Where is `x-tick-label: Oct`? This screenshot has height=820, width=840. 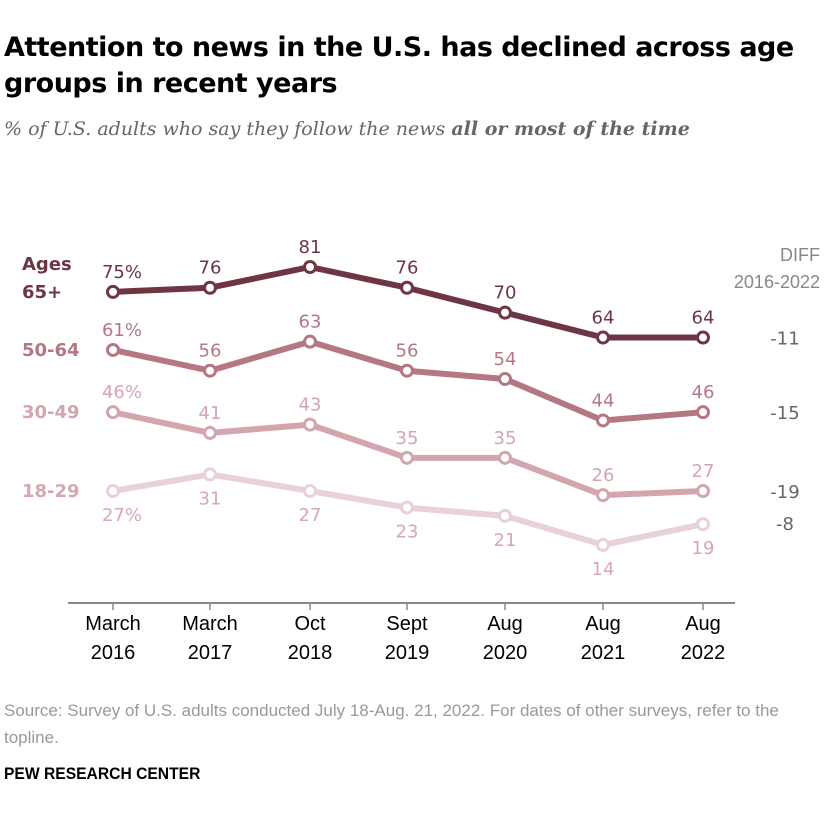
x-tick-label: Oct is located at coordinates (310, 624).